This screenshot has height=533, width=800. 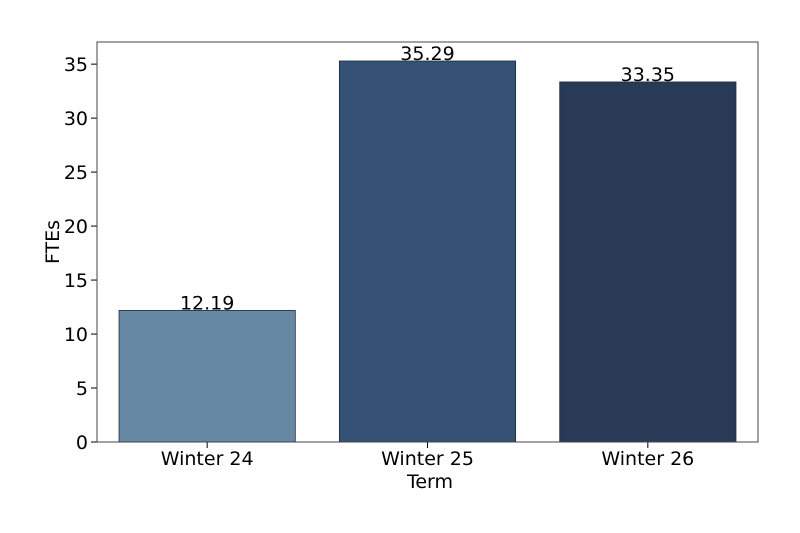 What do you see at coordinates (76, 281) in the screenshot?
I see `y-tick-label: 15` at bounding box center [76, 281].